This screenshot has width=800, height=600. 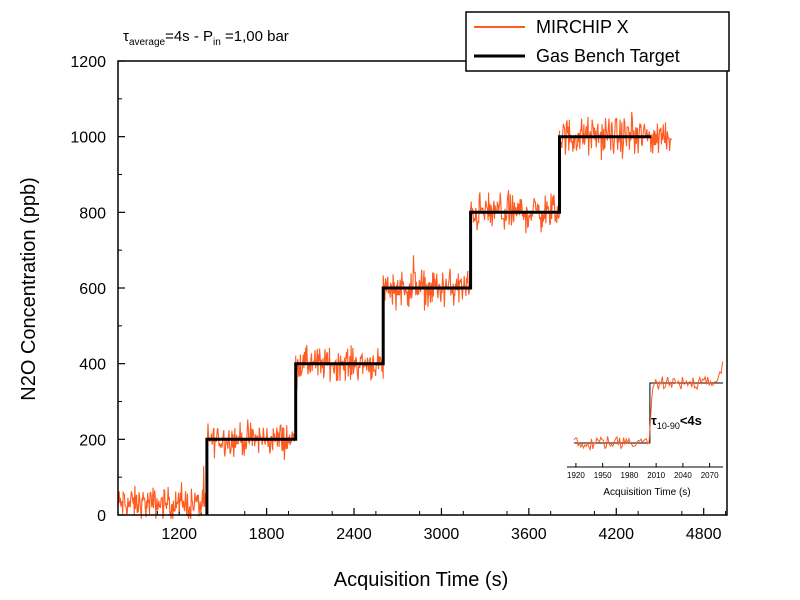 What do you see at coordinates (442, 534) in the screenshot?
I see `x-tick-label: 3000` at bounding box center [442, 534].